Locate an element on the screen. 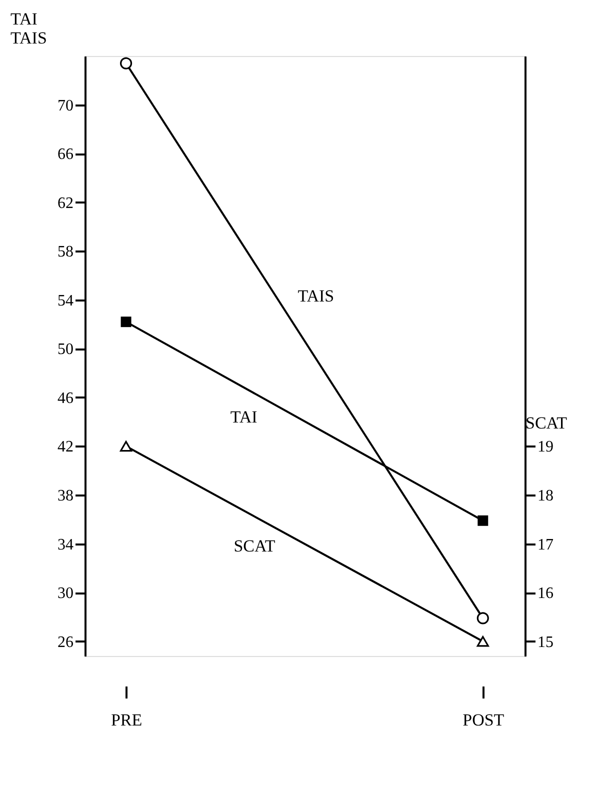 This screenshot has height=810, width=611. series-label: SCAT is located at coordinates (255, 546).